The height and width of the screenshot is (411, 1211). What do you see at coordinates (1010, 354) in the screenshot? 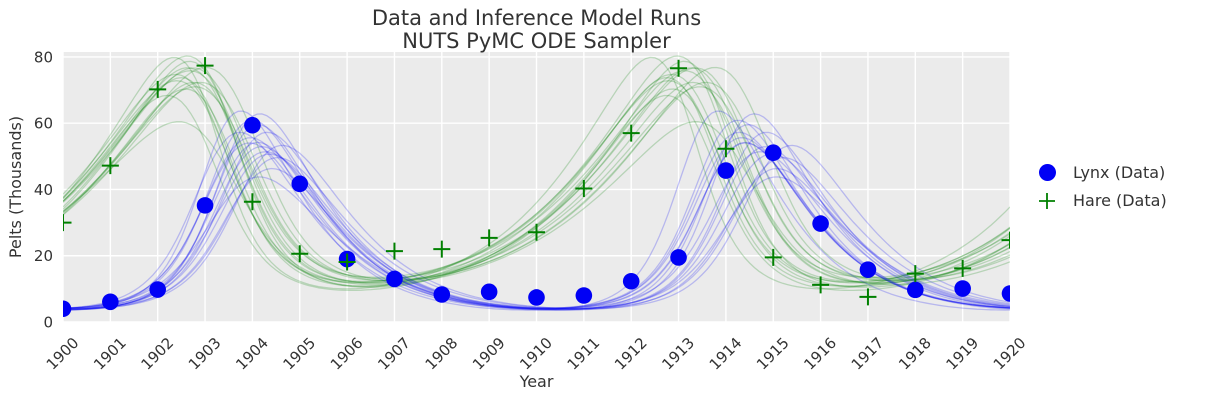
I see `x-tick-label: 1920` at bounding box center [1010, 354].